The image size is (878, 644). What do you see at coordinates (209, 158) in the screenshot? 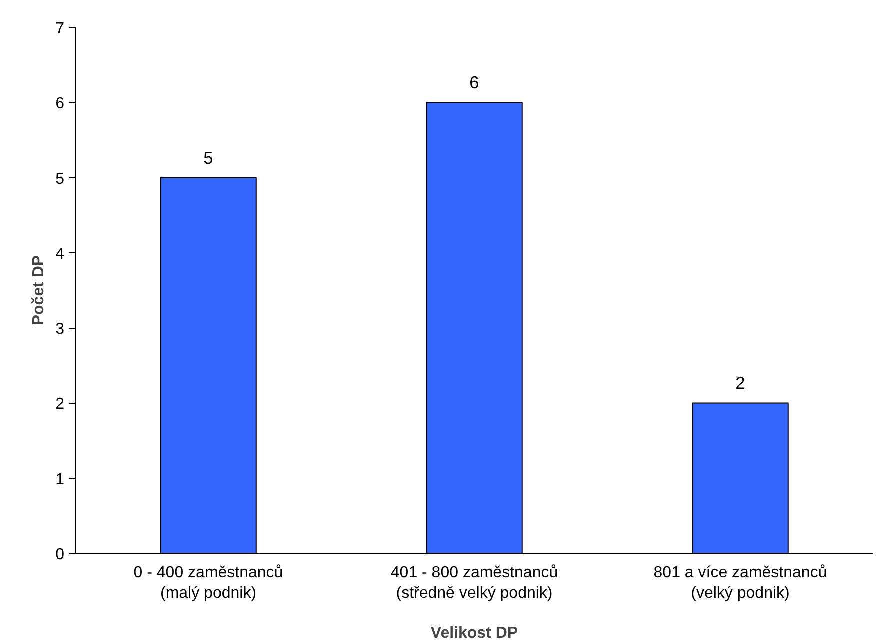
I see `data-label: 5` at bounding box center [209, 158].